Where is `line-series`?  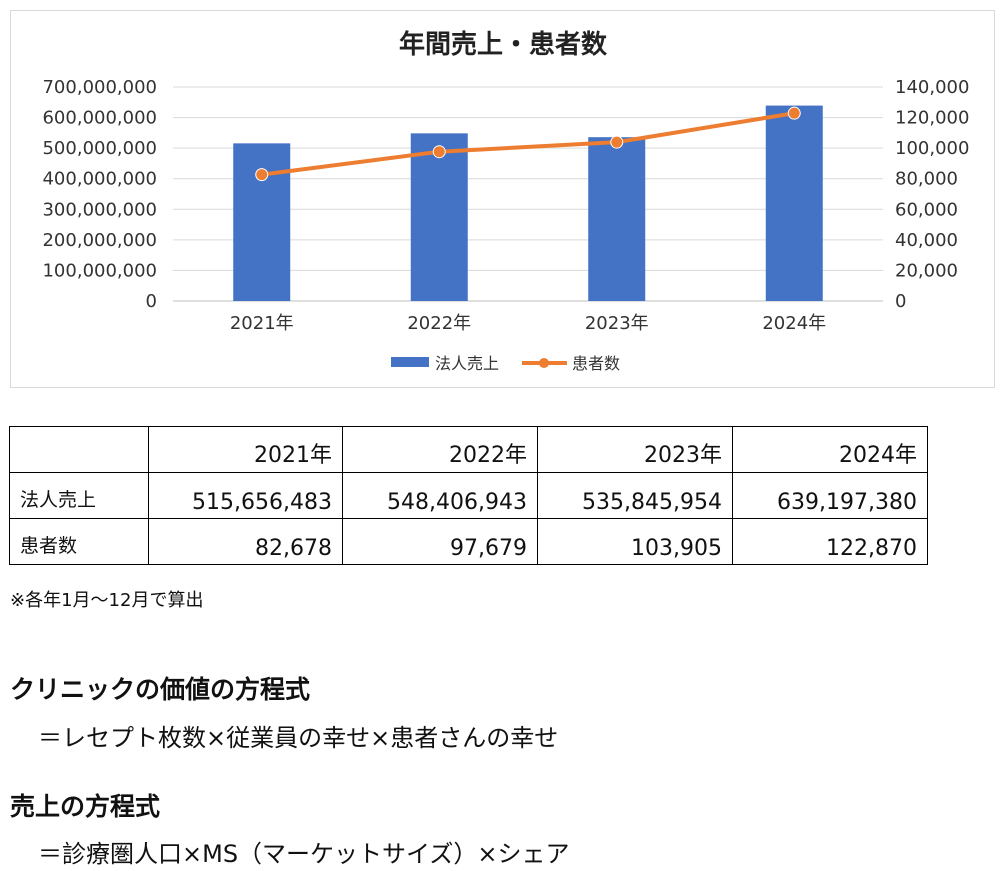 line-series is located at coordinates (528, 144).